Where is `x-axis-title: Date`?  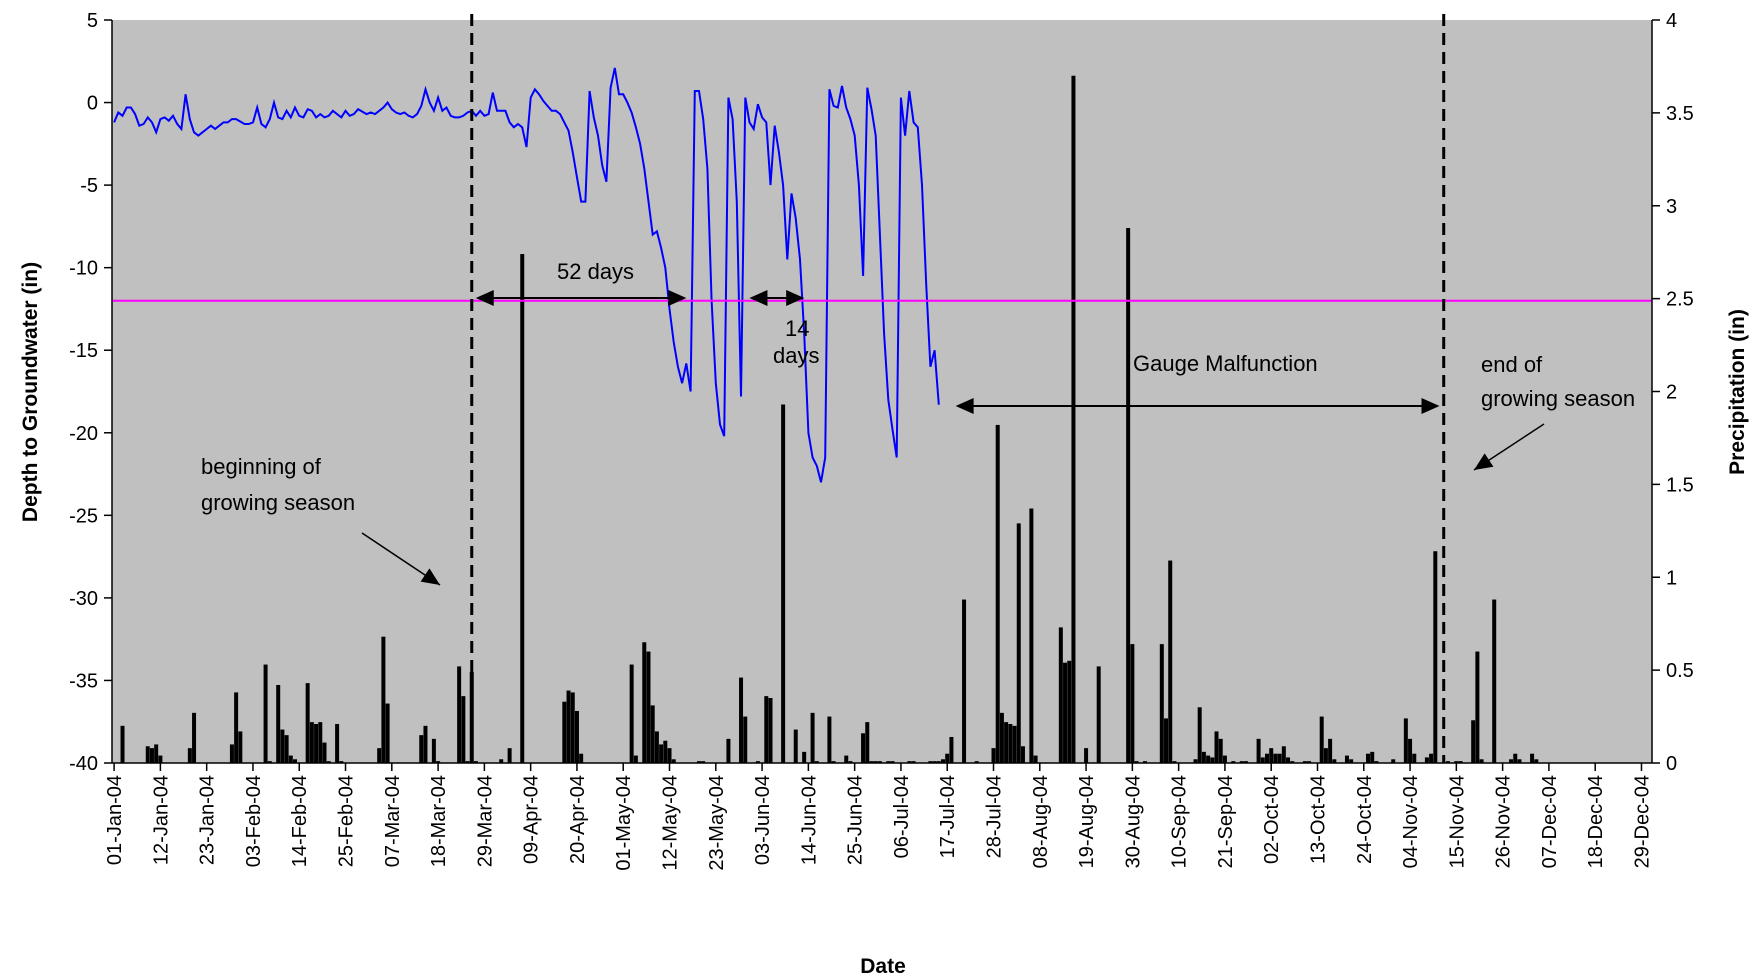 x-axis-title: Date is located at coordinates (883, 966).